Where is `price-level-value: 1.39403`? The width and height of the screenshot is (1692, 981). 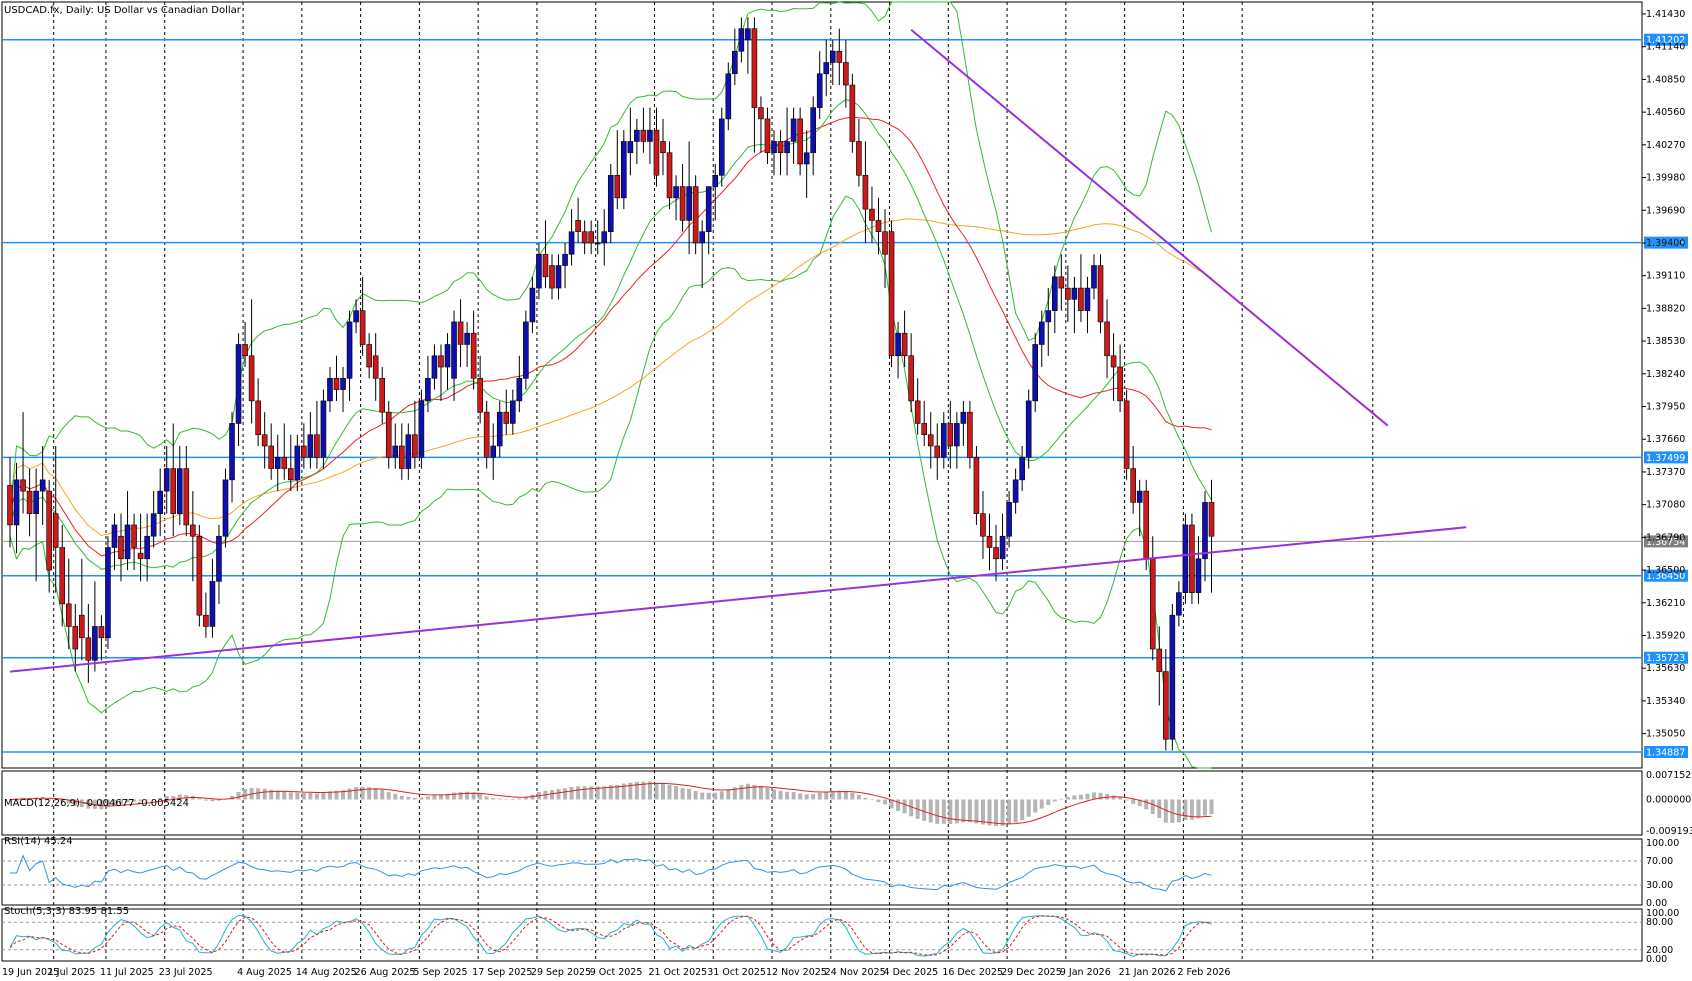
price-level-value: 1.39403 is located at coordinates (1665, 243).